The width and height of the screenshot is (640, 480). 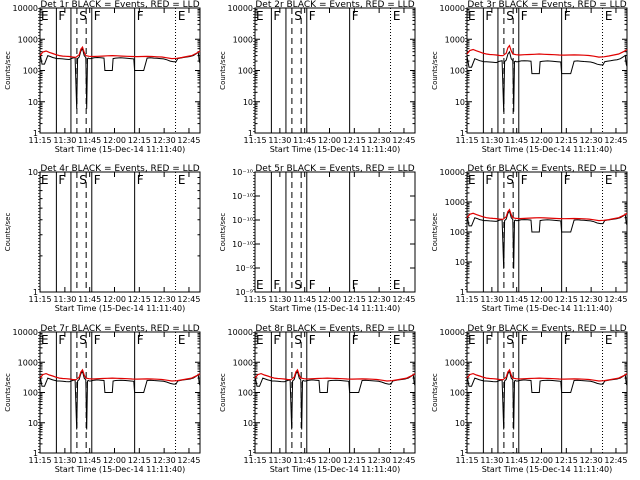 What do you see at coordinates (334, 329) in the screenshot?
I see `chart-title: Det 8r BLACK = Events, RED = LLD` at bounding box center [334, 329].